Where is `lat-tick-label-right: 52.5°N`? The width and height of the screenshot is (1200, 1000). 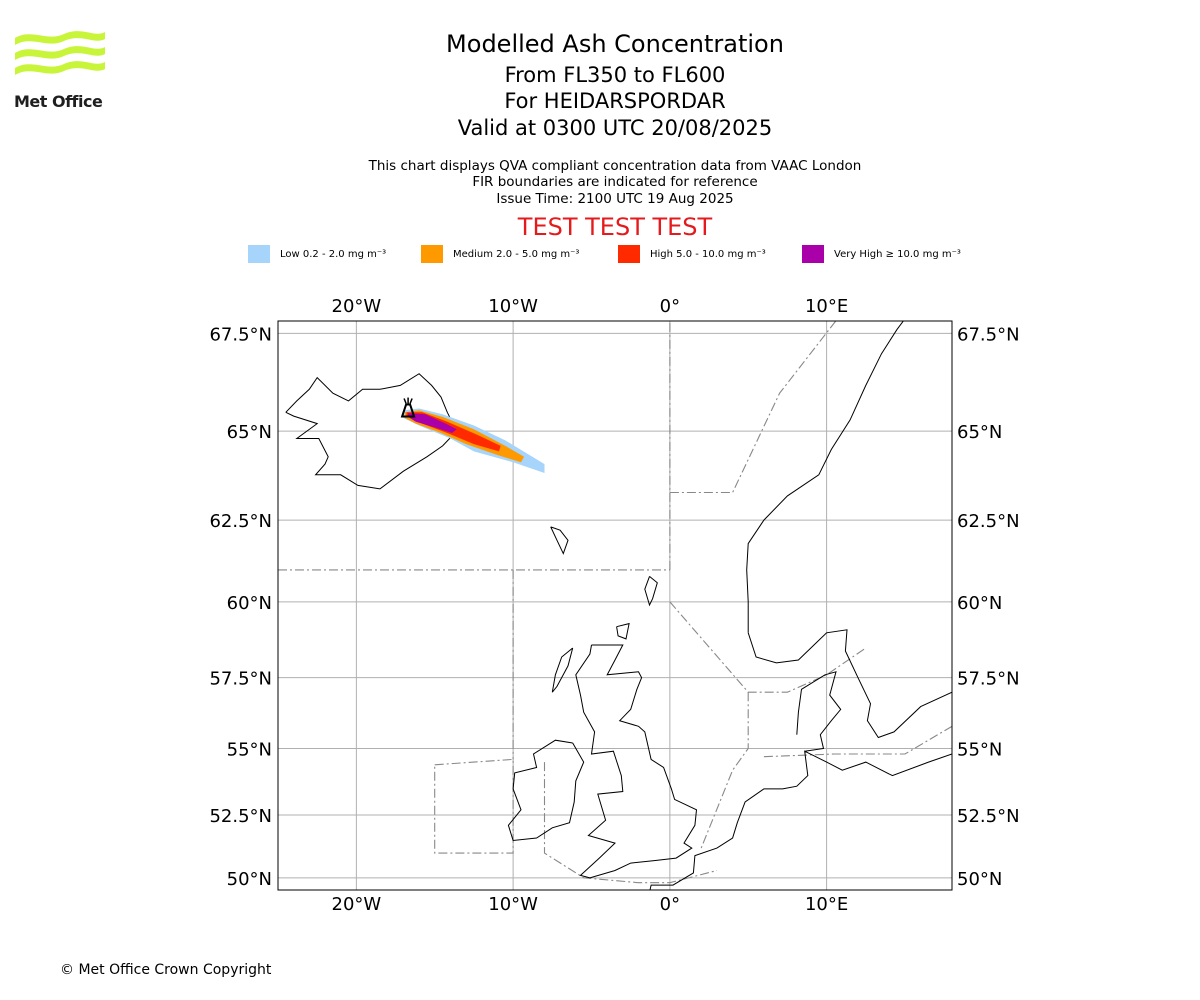 lat-tick-label-right: 52.5°N is located at coordinates (988, 816).